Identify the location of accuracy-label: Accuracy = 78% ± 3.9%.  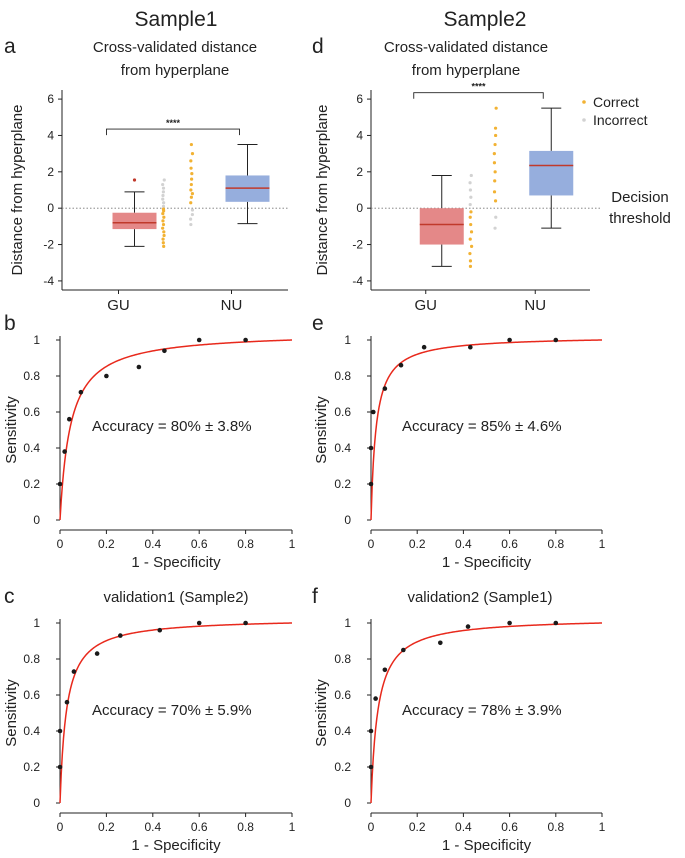
(482, 710).